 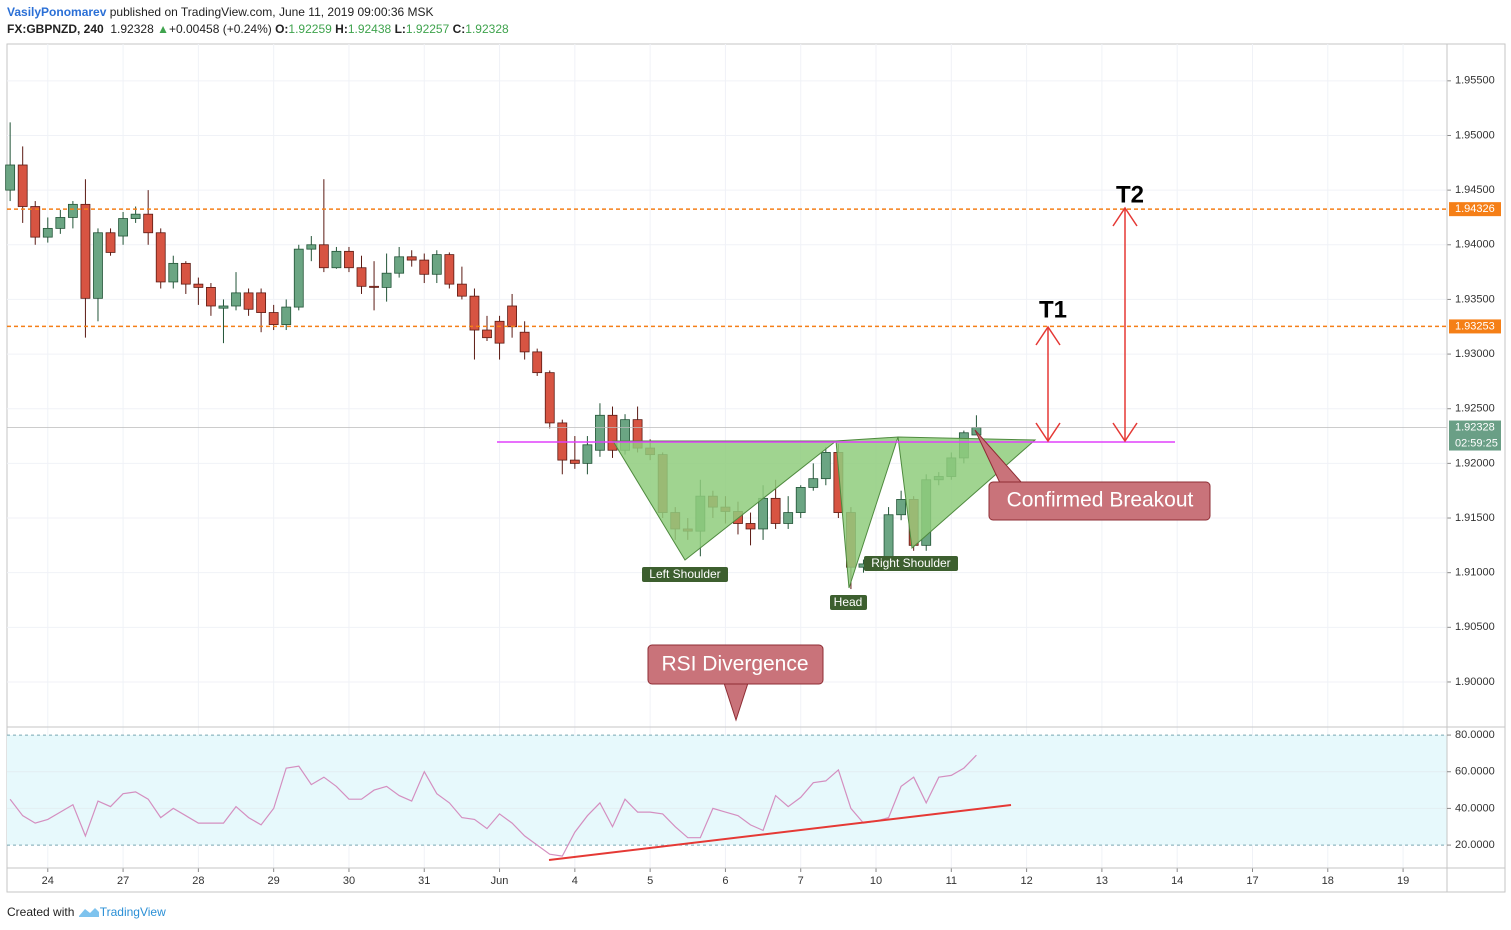 I want to click on h-label: H:, so click(x=341, y=29).